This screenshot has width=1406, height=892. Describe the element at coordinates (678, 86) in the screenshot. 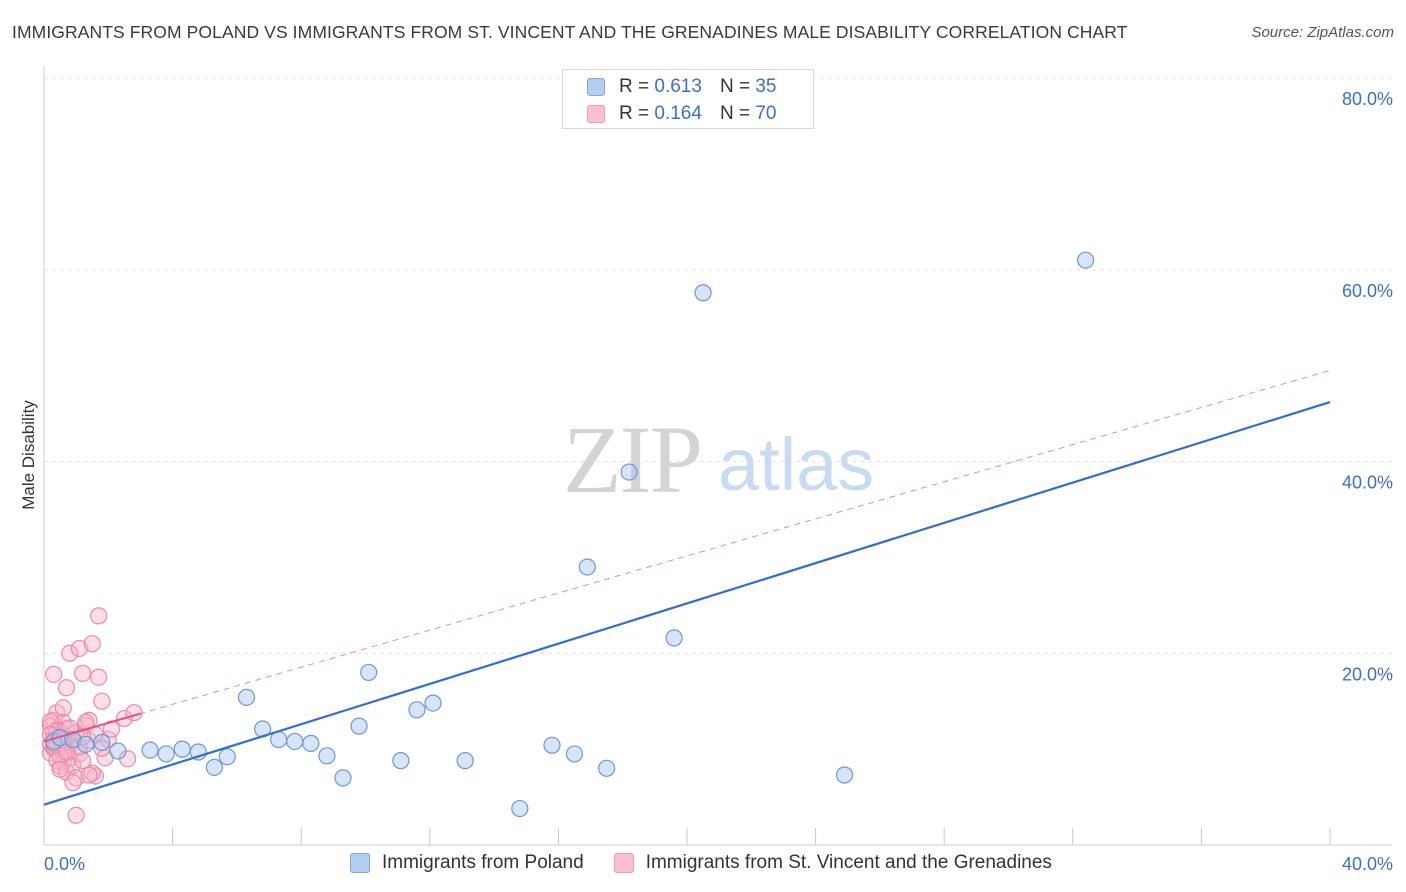

I see `legend-r-value-poland: 0.613` at that location.